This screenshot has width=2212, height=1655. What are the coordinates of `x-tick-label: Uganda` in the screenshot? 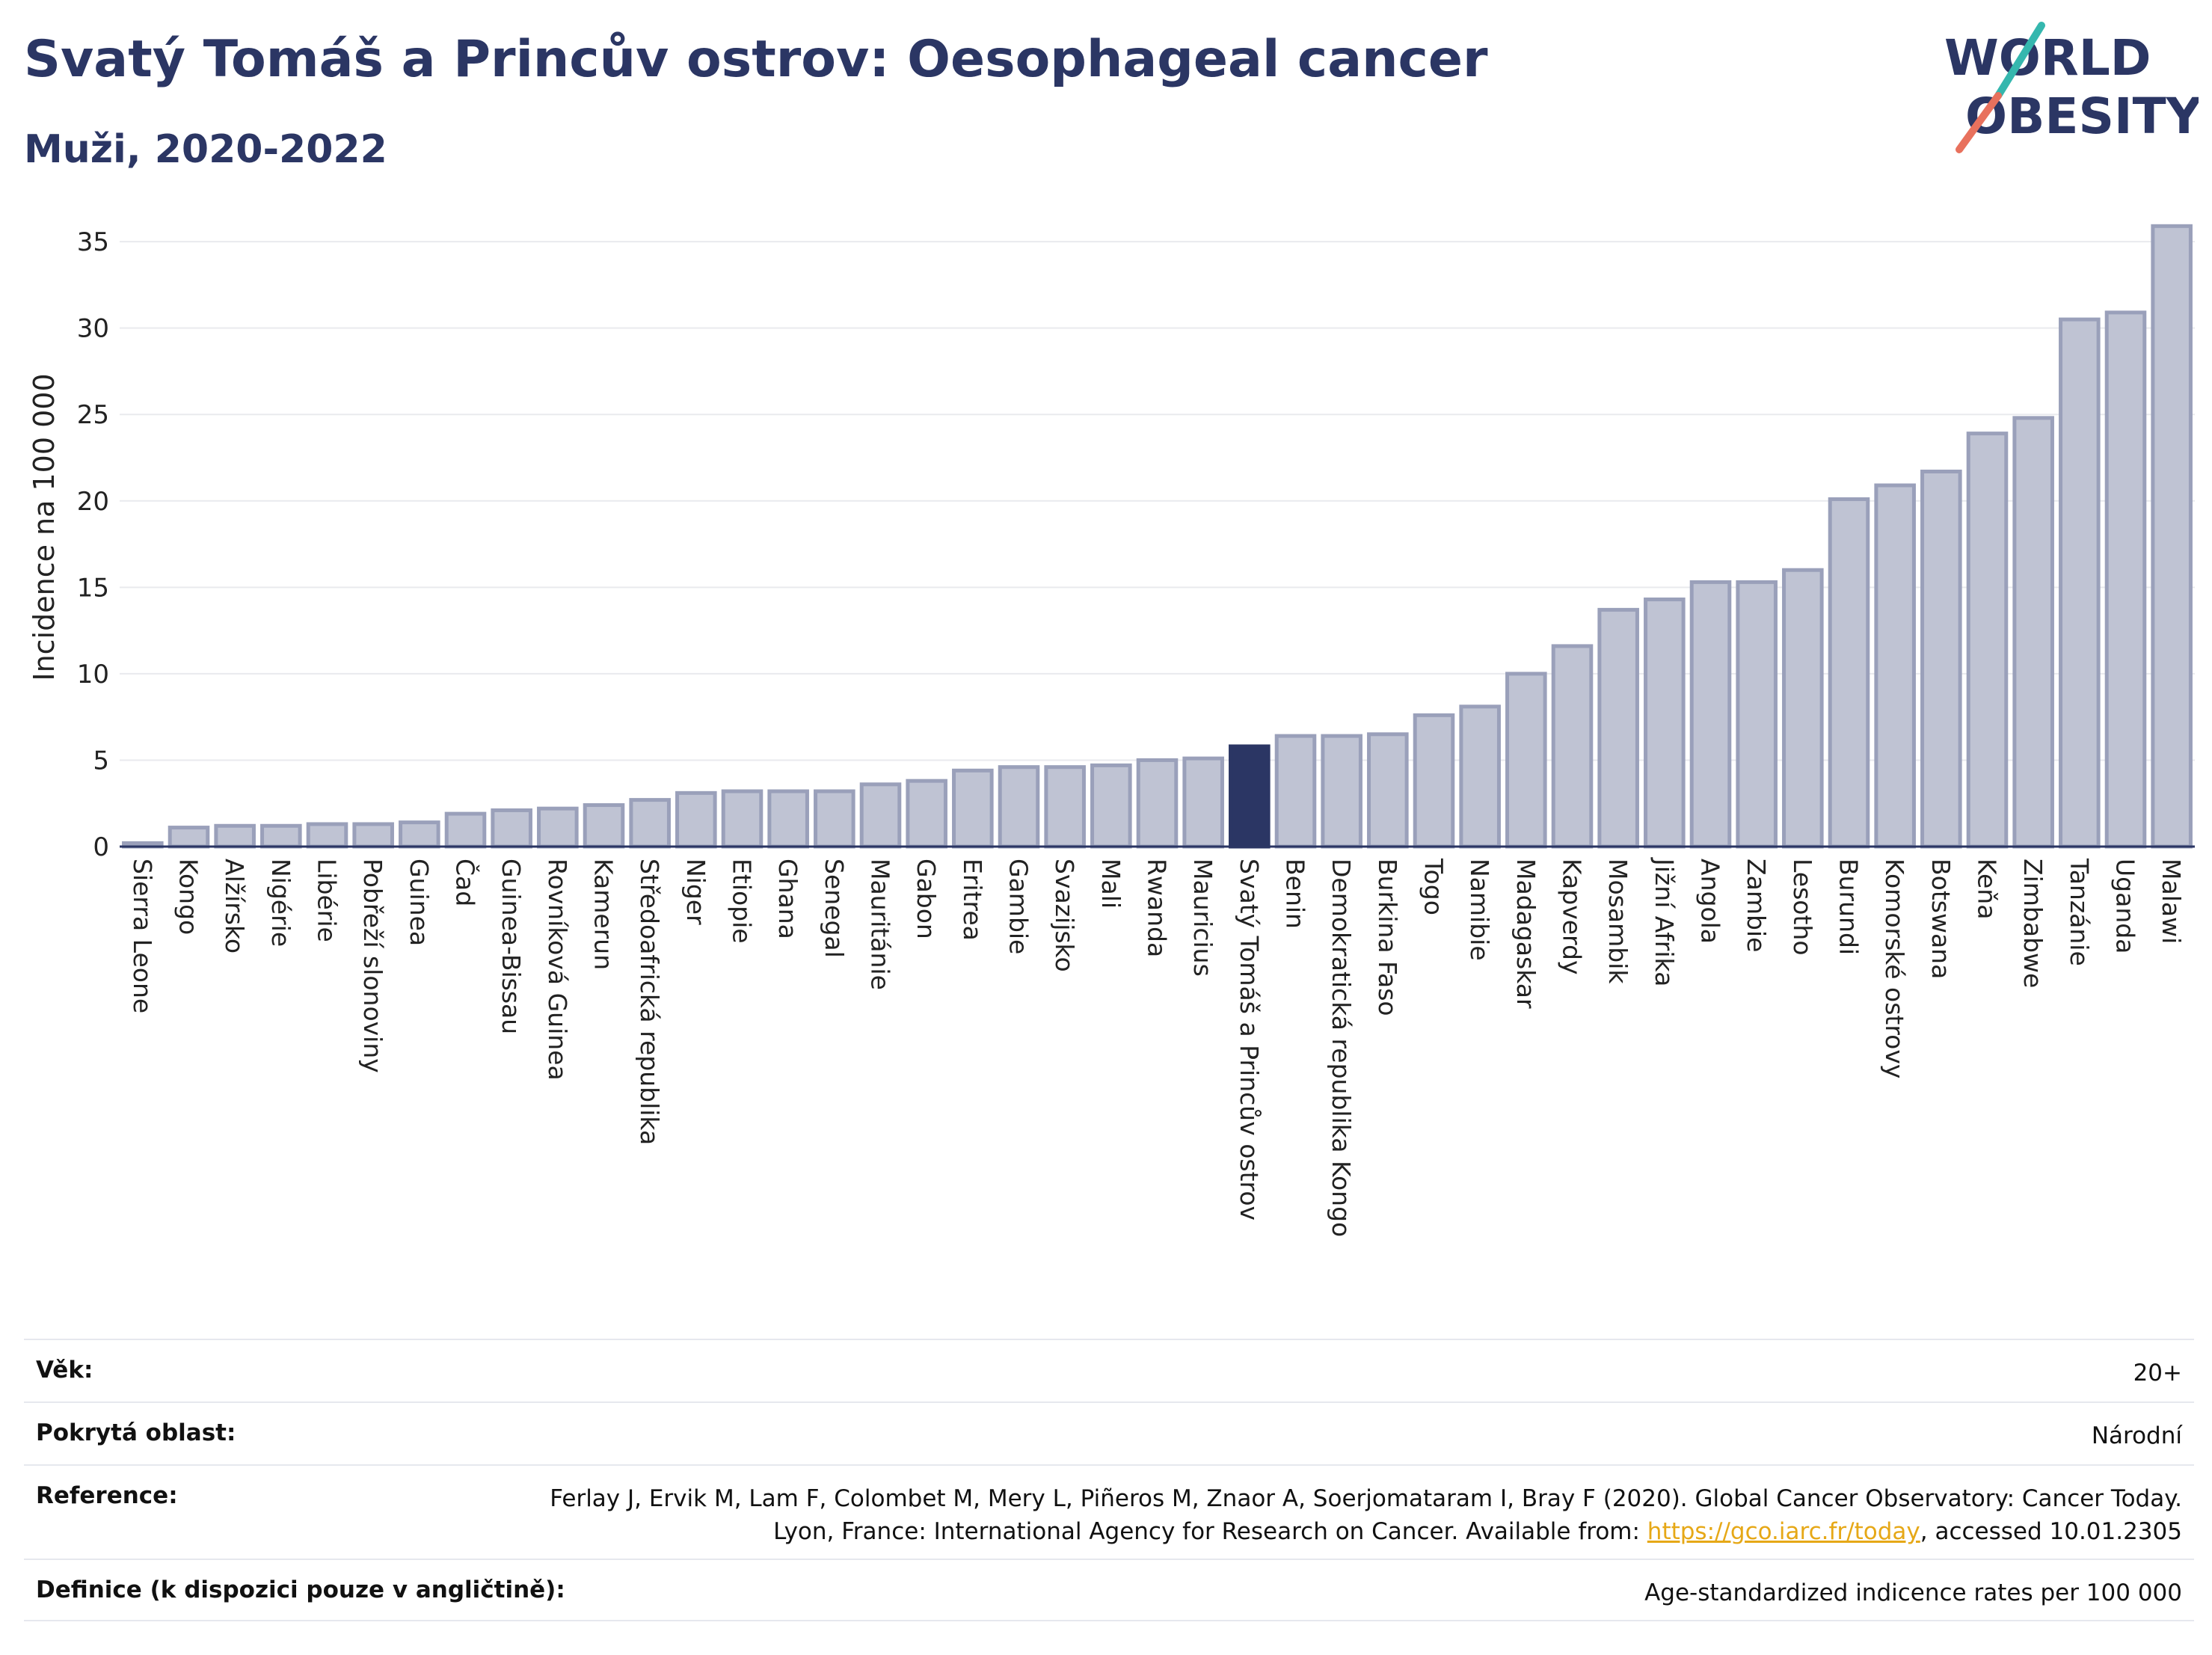 It's located at (2125, 906).